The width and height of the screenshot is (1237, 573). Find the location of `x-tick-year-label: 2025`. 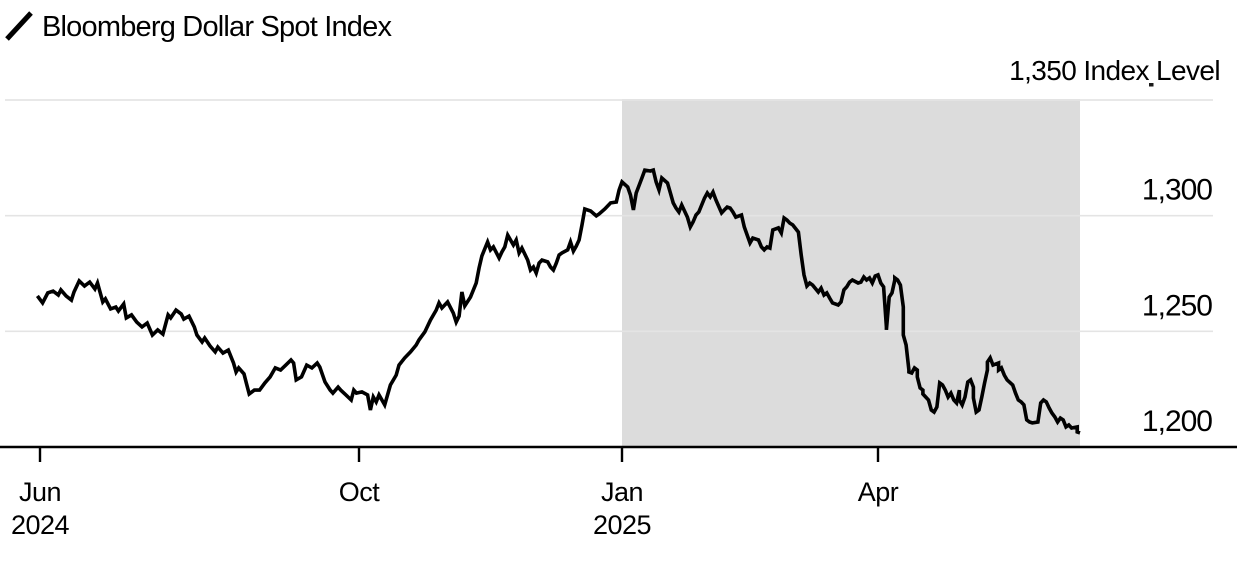

x-tick-year-label: 2025 is located at coordinates (622, 525).